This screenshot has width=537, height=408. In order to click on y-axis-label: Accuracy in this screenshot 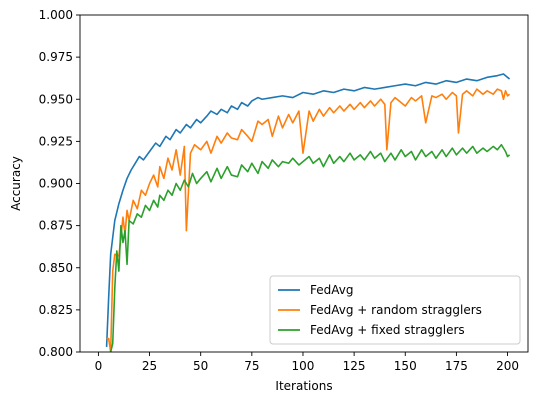, I will do `click(16, 183)`.